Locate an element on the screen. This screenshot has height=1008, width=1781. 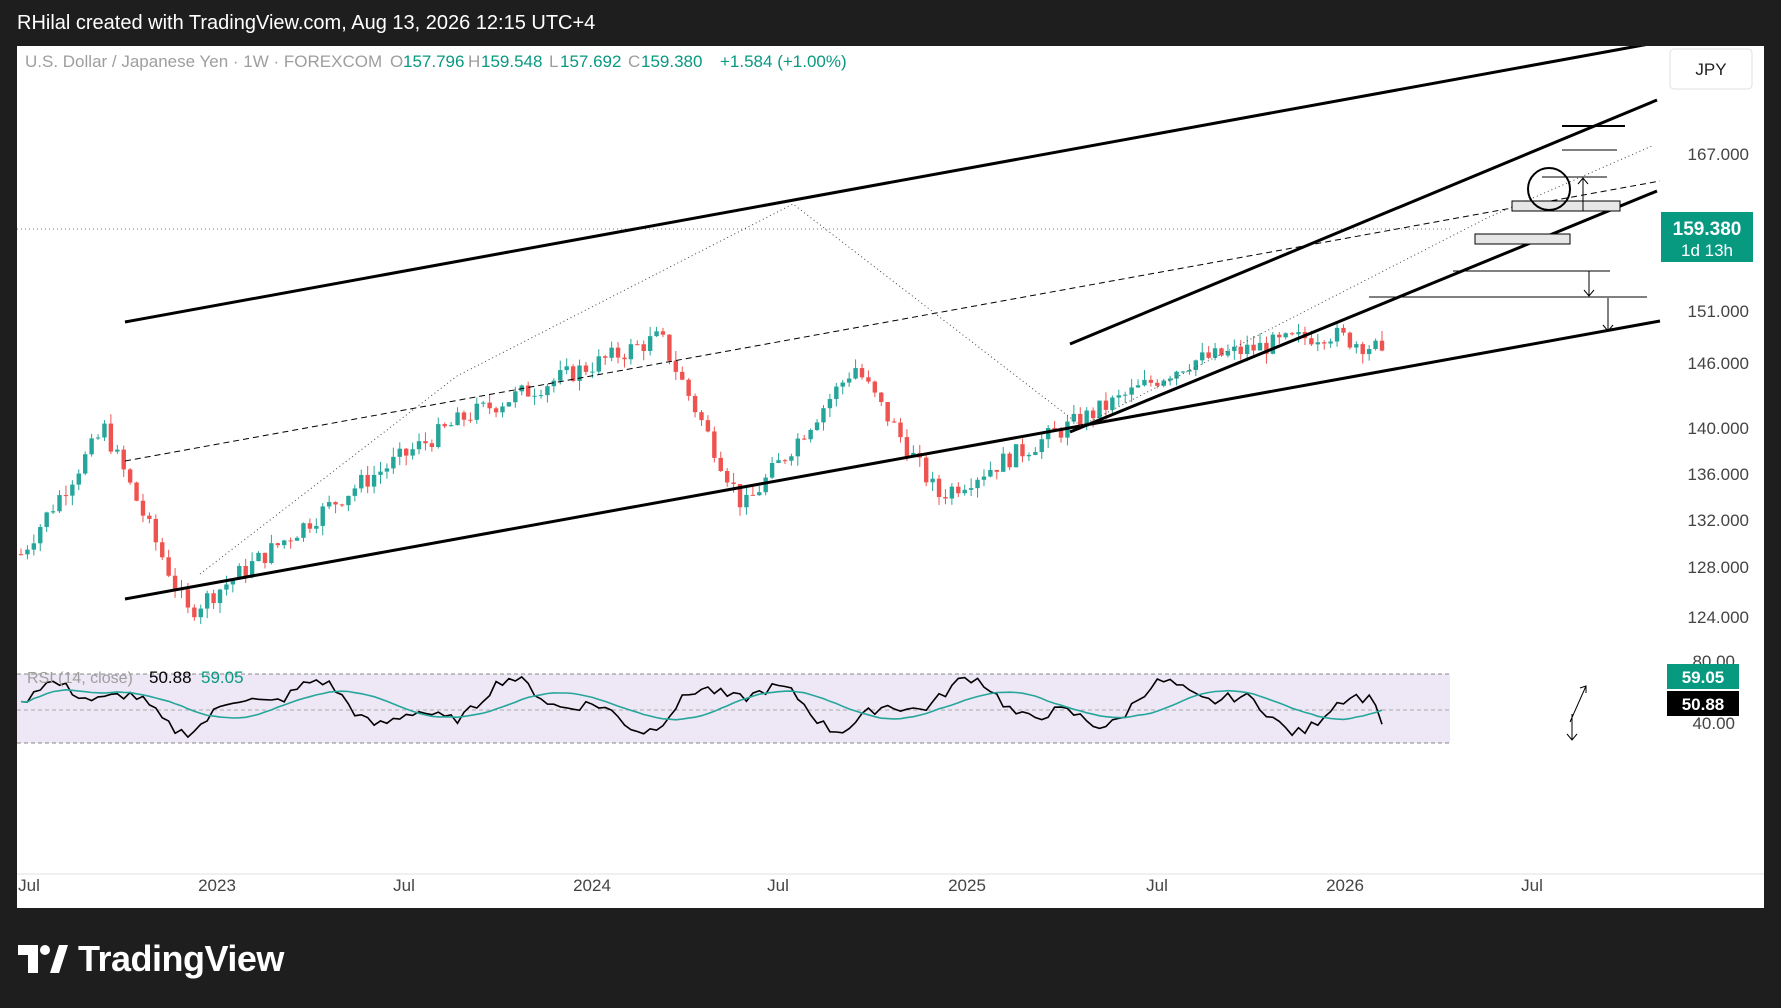
time-tick: 2023 is located at coordinates (217, 885).